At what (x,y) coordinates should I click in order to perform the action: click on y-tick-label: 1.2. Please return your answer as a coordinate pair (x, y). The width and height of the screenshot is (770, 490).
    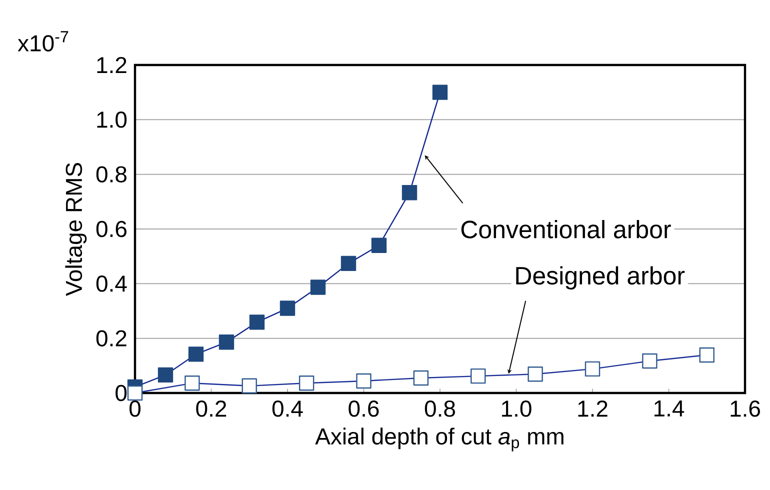
    Looking at the image, I should click on (111, 65).